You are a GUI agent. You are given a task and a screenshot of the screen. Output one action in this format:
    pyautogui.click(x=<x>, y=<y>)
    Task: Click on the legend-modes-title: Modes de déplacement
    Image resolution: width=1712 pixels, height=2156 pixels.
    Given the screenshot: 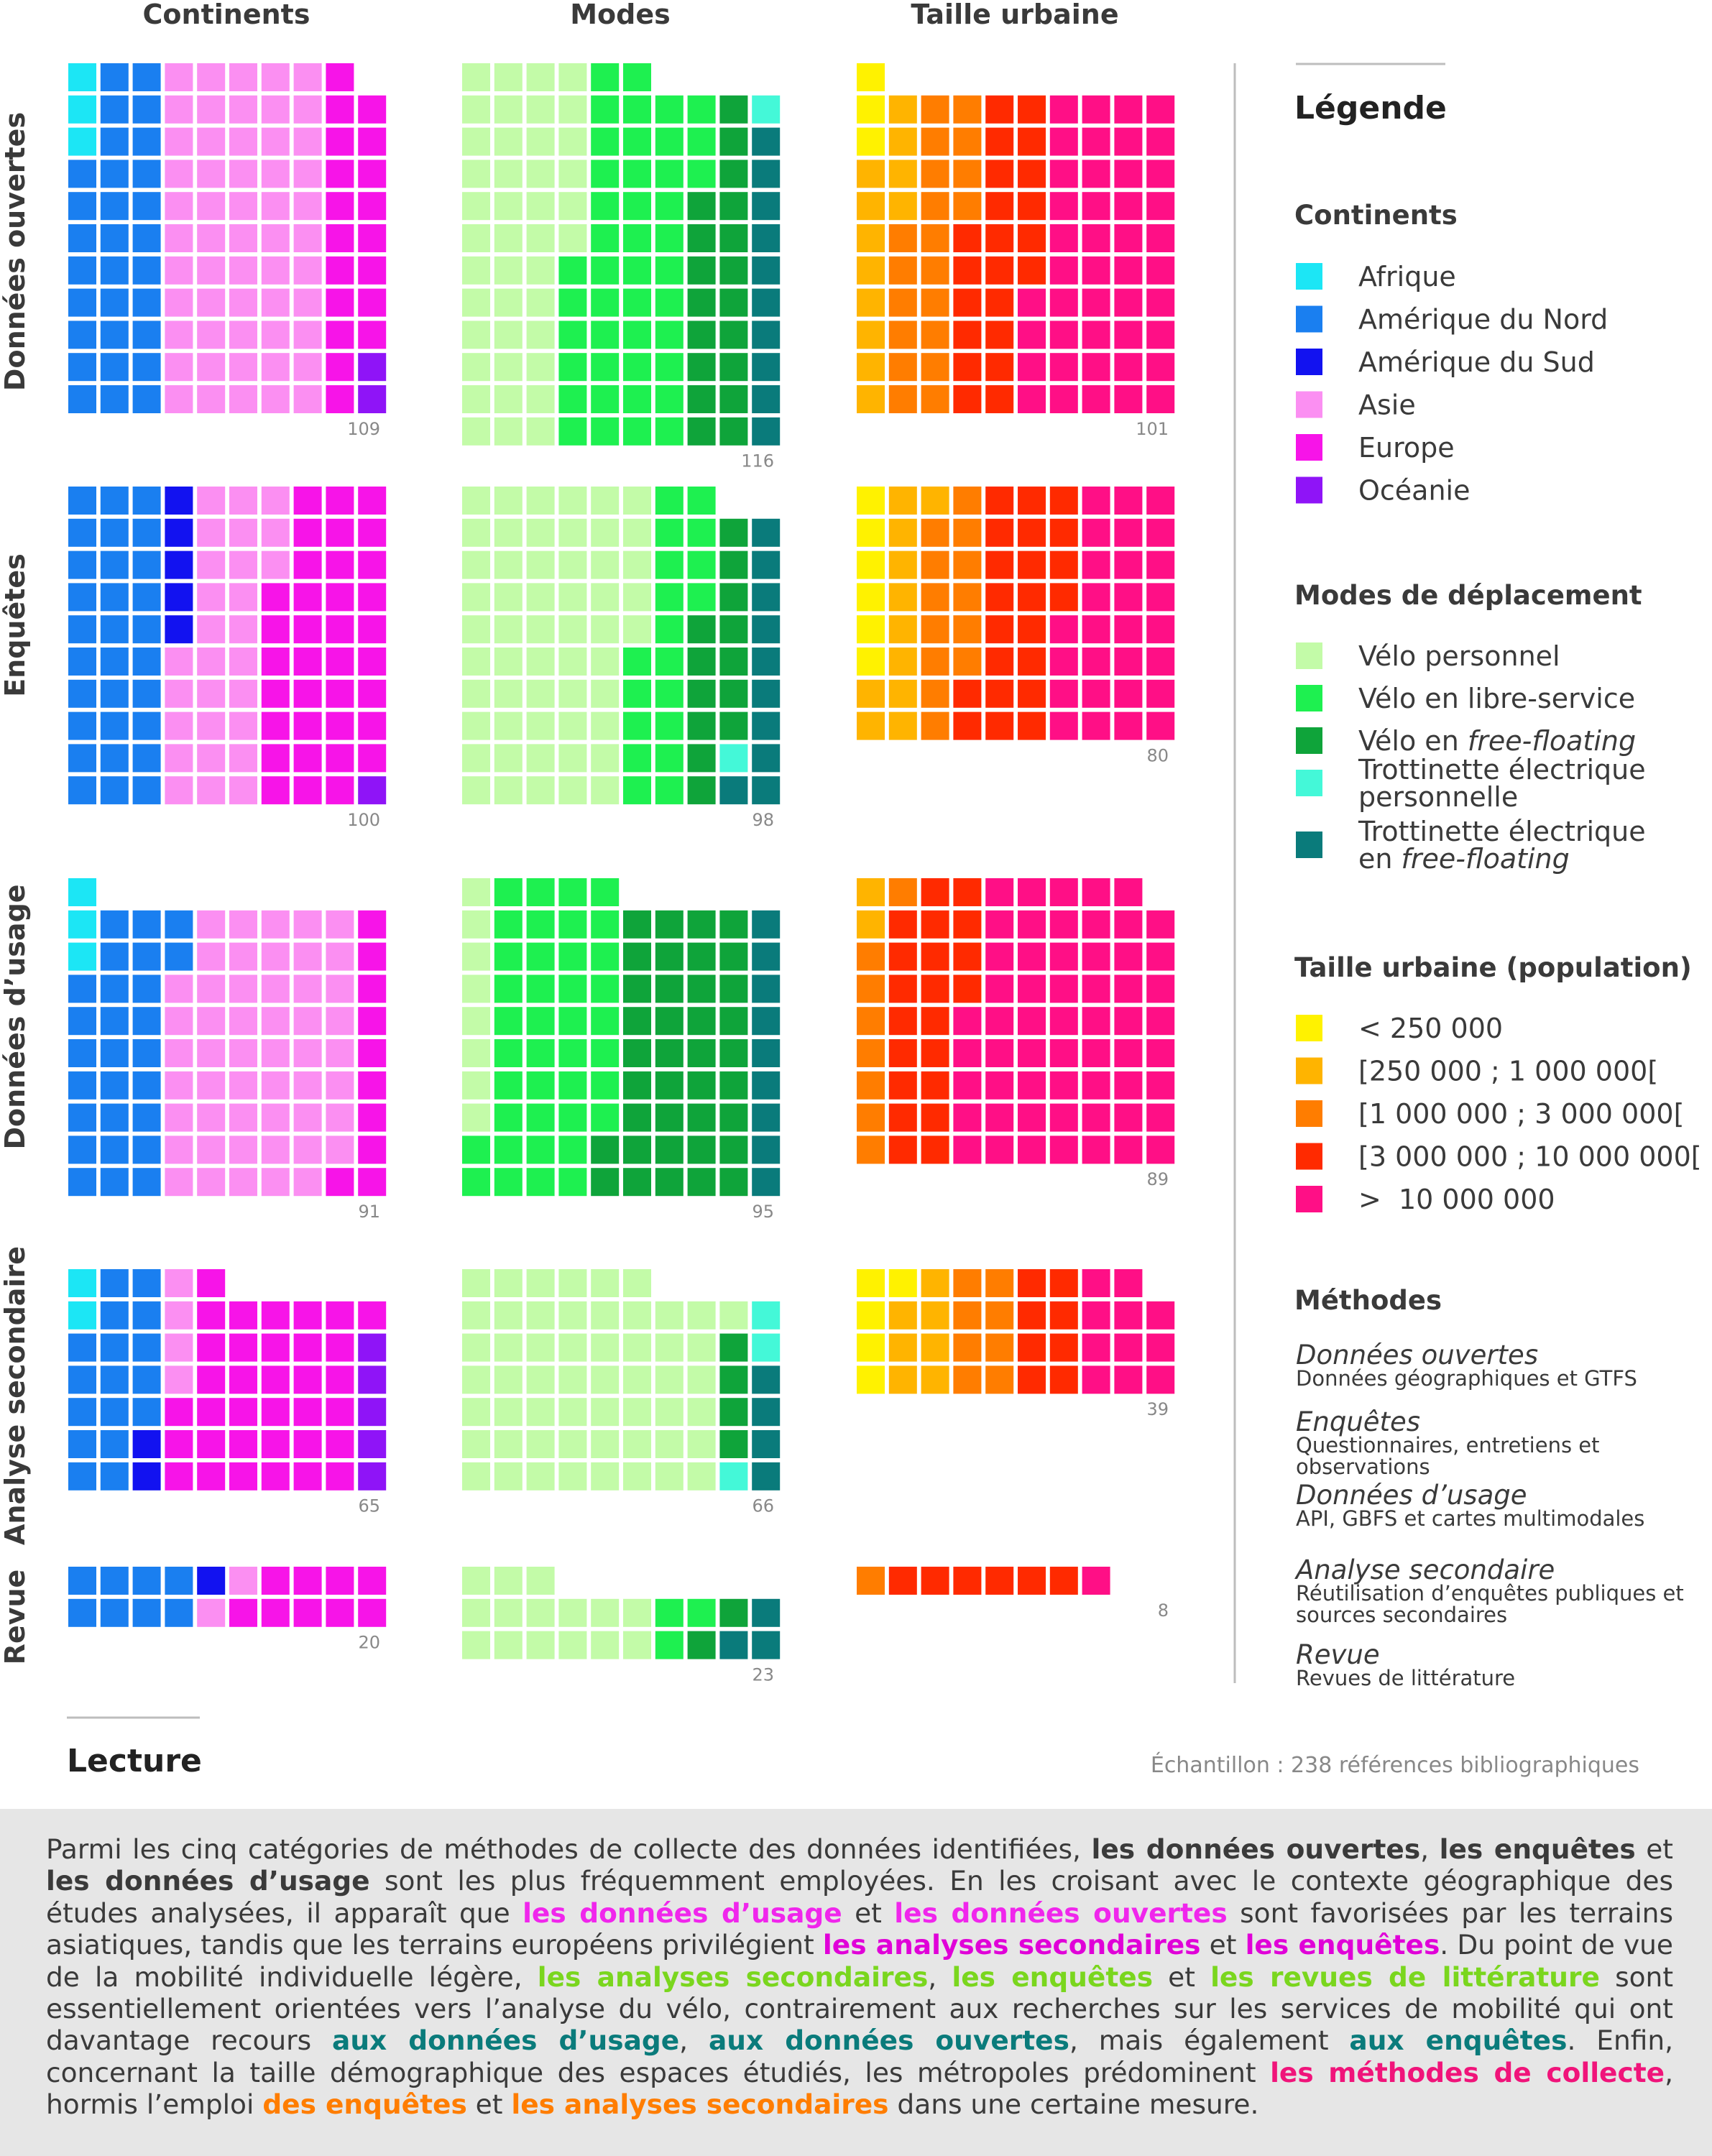 What is the action you would take?
    pyautogui.click(x=1468, y=595)
    